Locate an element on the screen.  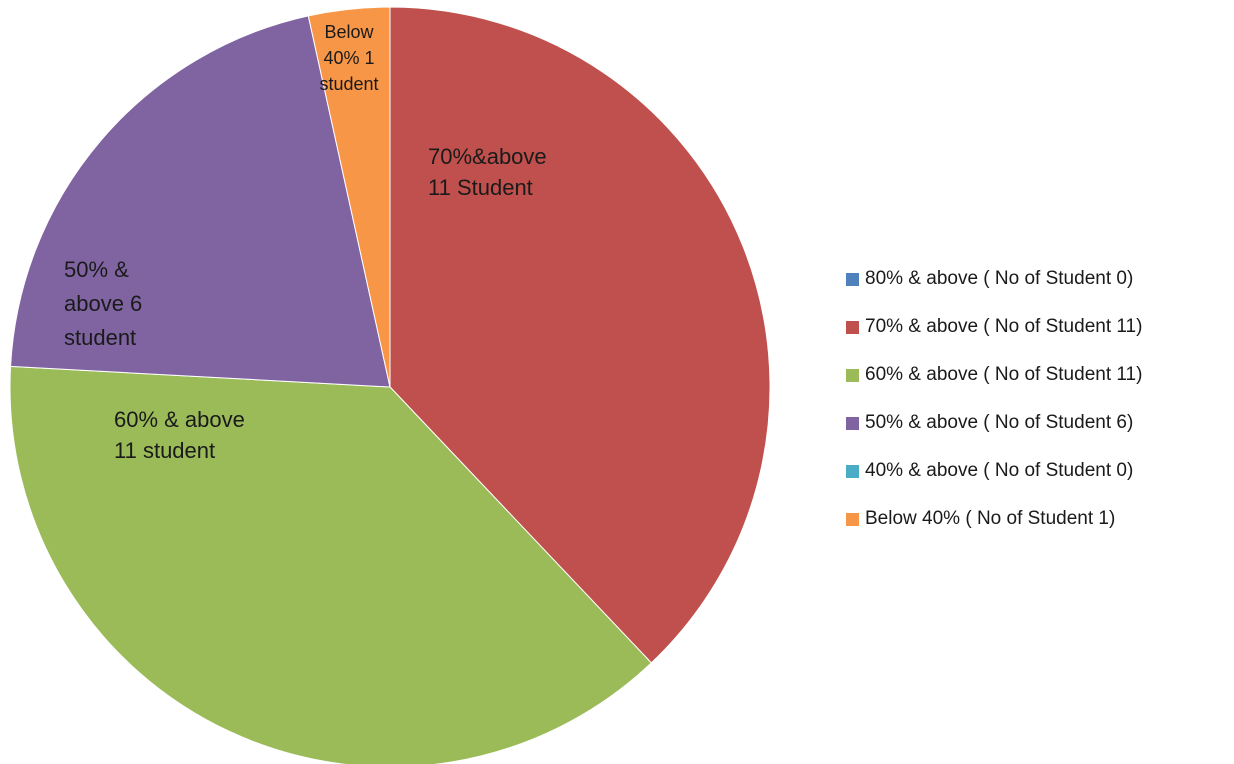
legend-item: 40% & above ( No of Student 0) is located at coordinates (994, 471).